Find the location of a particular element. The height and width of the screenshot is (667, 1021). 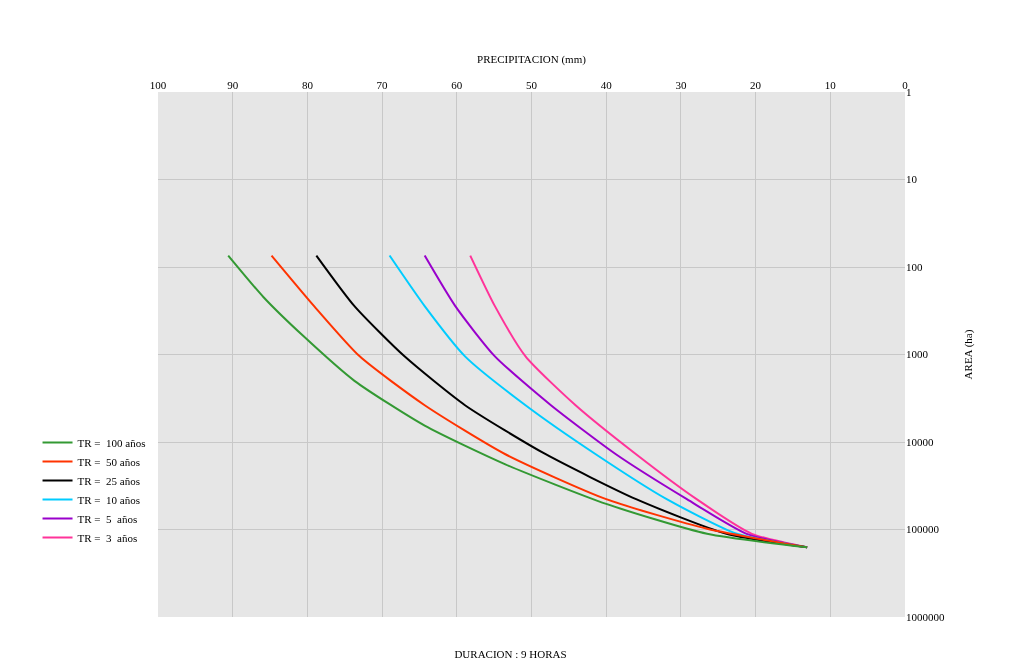

y-tick-label: 100000 is located at coordinates (923, 529).